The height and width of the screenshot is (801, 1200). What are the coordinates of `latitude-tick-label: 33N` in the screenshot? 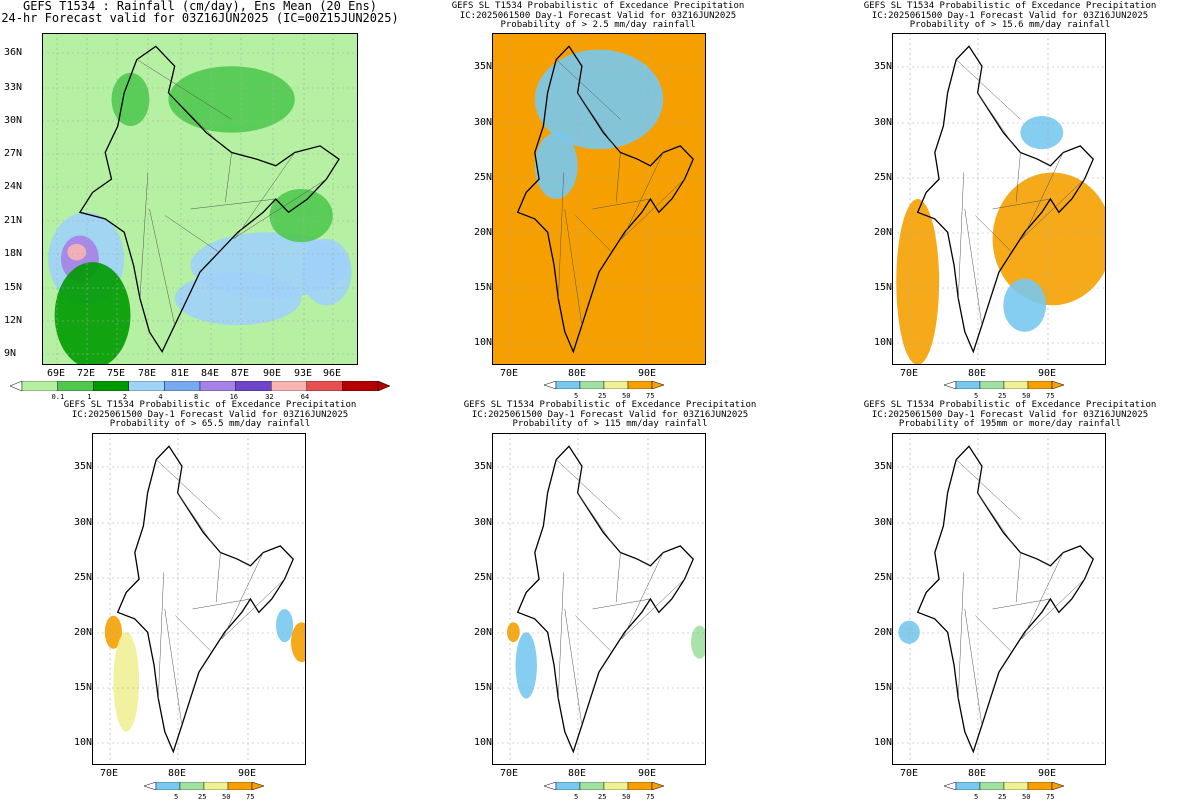 It's located at (13, 87).